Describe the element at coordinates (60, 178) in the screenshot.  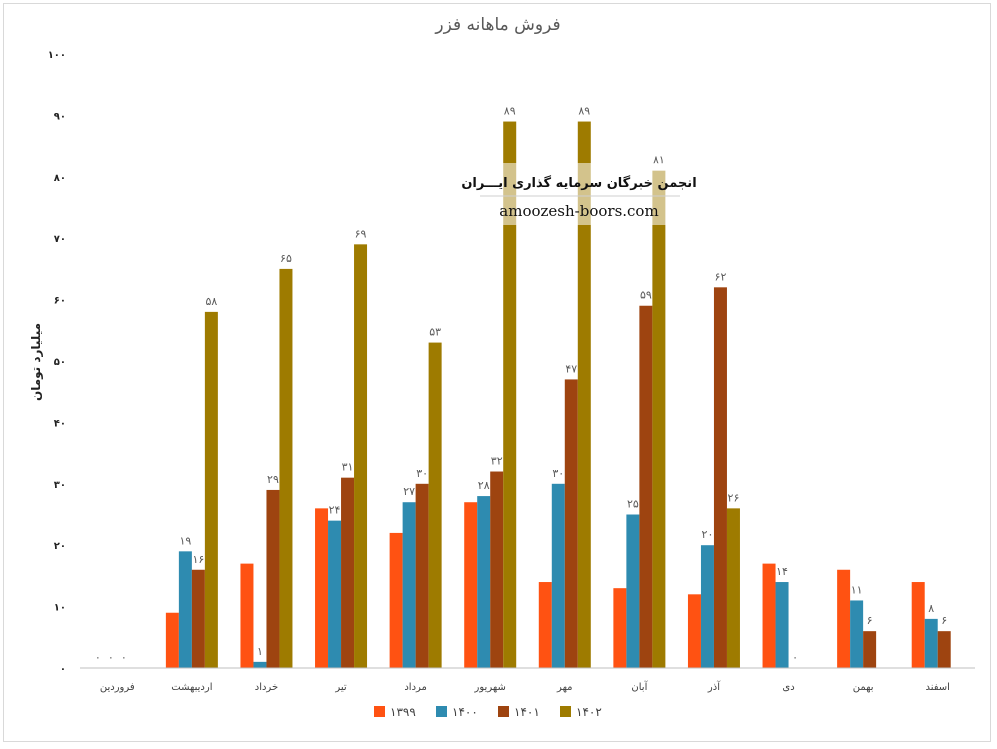
I see `y-tick-label: ۸۰` at that location.